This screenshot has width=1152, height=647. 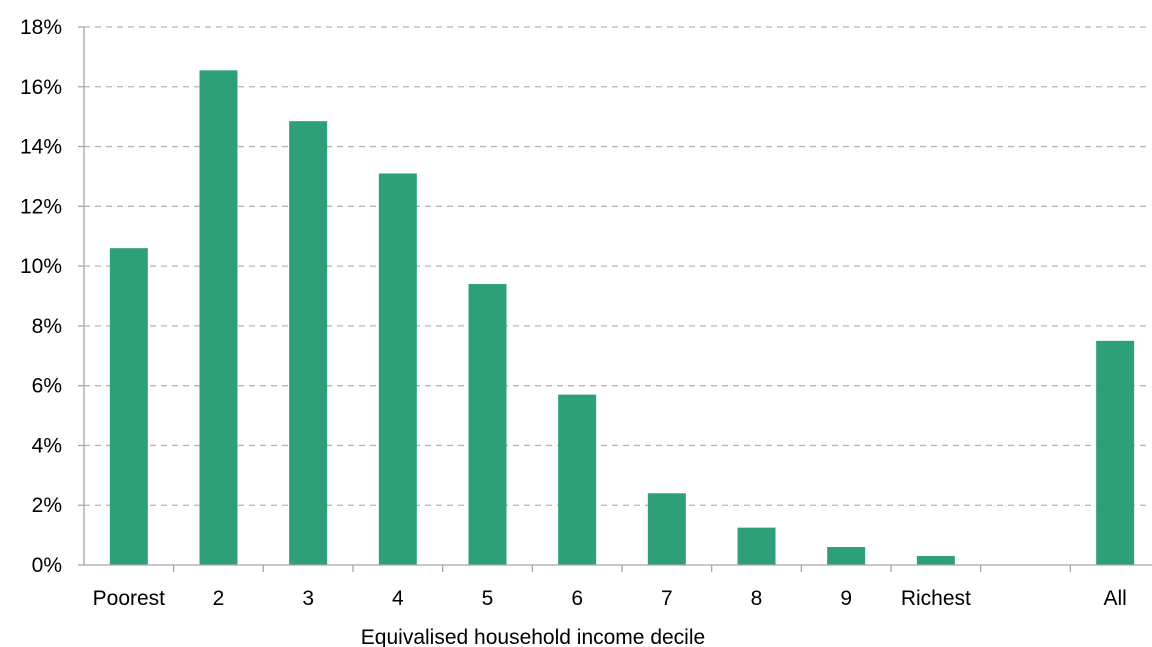 What do you see at coordinates (219, 598) in the screenshot?
I see `x-tick-label-2: 2` at bounding box center [219, 598].